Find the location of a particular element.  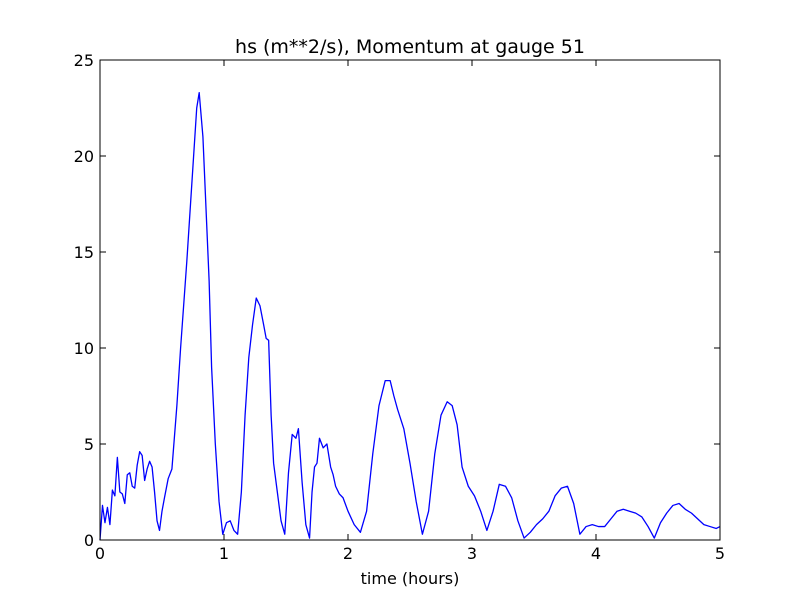

y-tick-label: 5 is located at coordinates (89, 444).